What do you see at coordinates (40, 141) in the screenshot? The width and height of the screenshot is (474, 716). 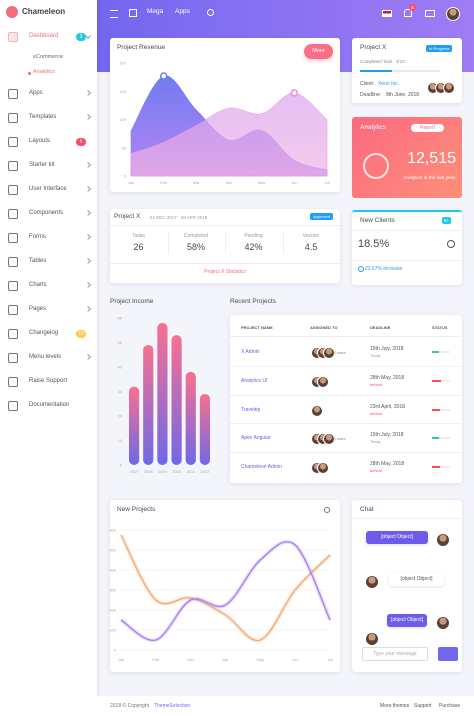 I see `menu-item: Layouts` at bounding box center [40, 141].